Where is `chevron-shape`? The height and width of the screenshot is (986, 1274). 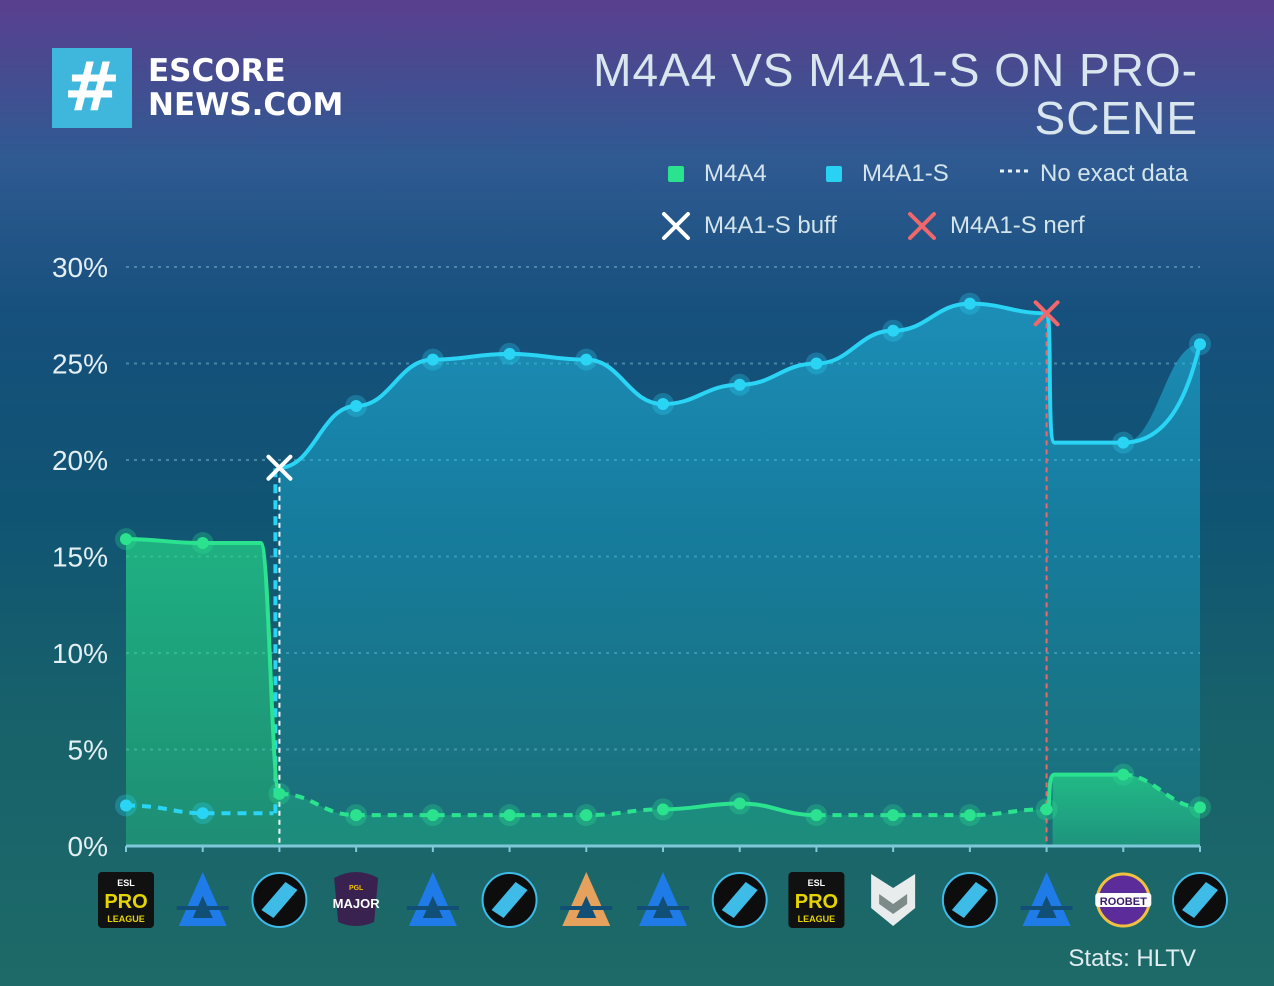
chevron-shape is located at coordinates (893, 904).